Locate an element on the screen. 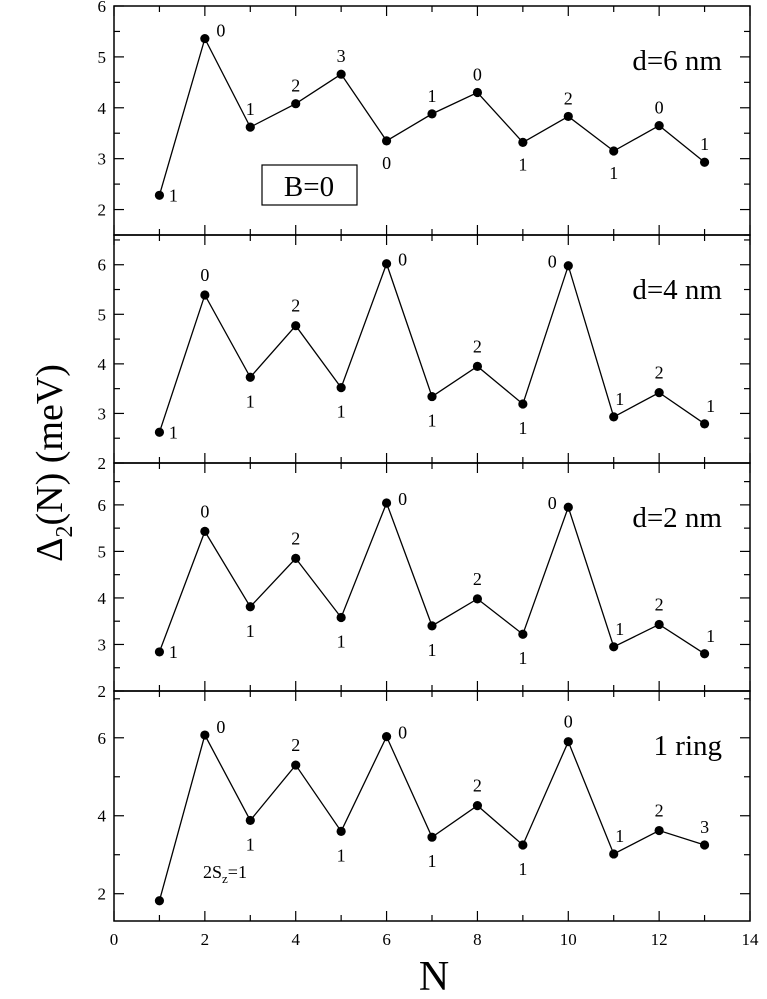 The image size is (767, 999). spin-annotation: 2Sz=1 is located at coordinates (225, 874).